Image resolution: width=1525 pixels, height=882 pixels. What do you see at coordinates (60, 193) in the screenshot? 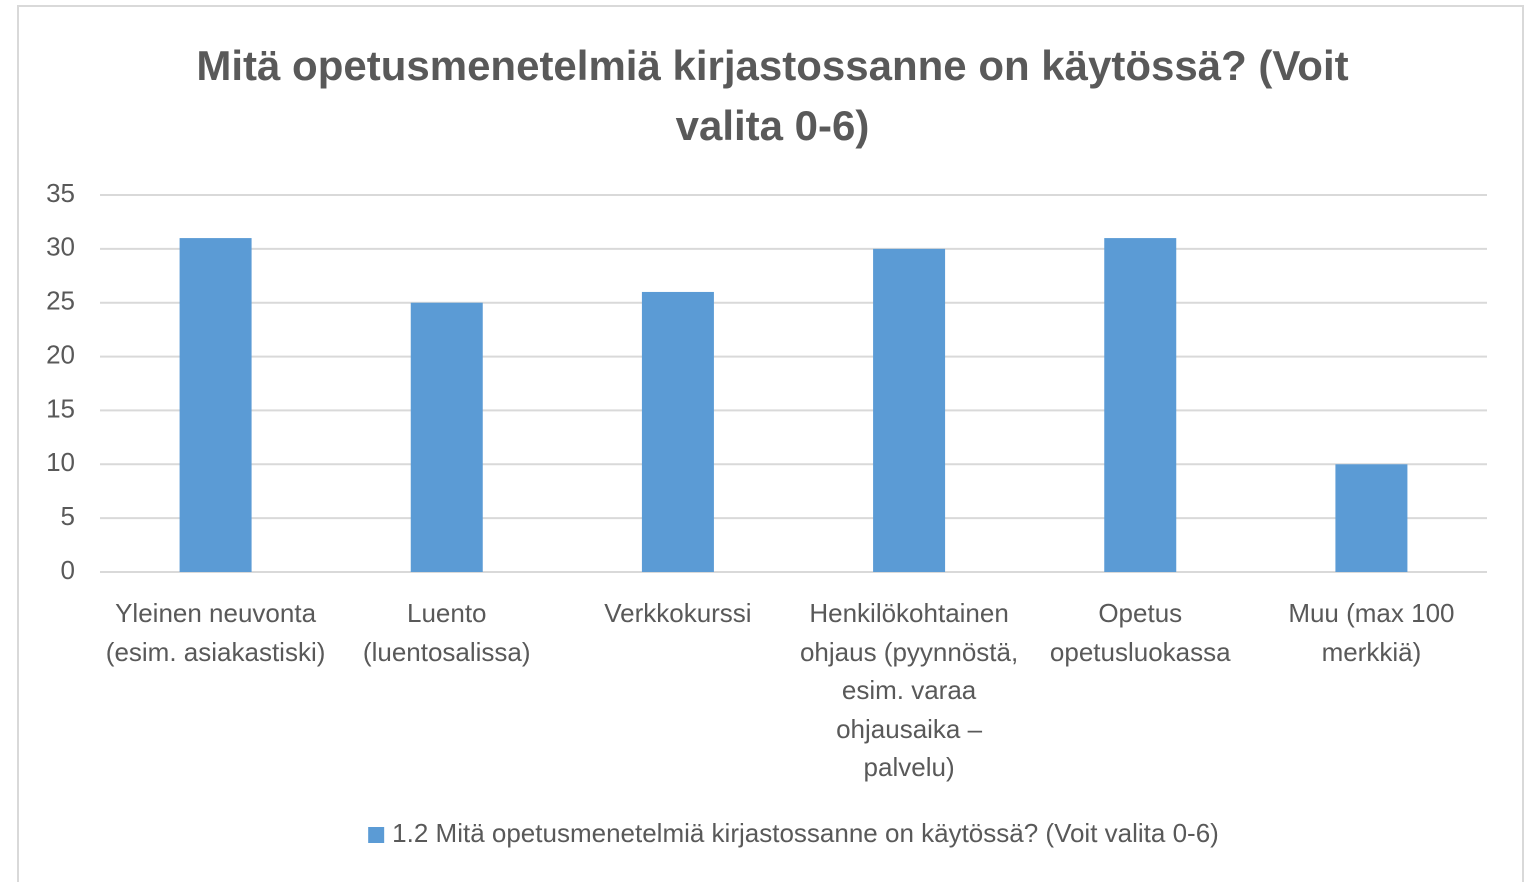
I see `y-tick-label: 35` at bounding box center [60, 193].